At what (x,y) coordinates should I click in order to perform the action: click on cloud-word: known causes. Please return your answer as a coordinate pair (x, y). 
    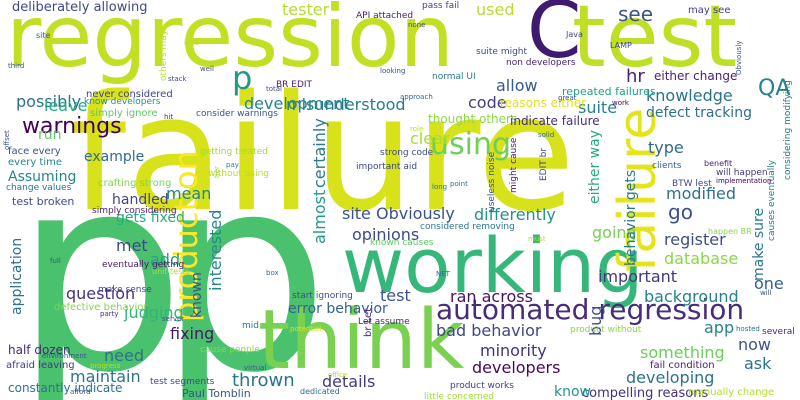
    Looking at the image, I should click on (402, 243).